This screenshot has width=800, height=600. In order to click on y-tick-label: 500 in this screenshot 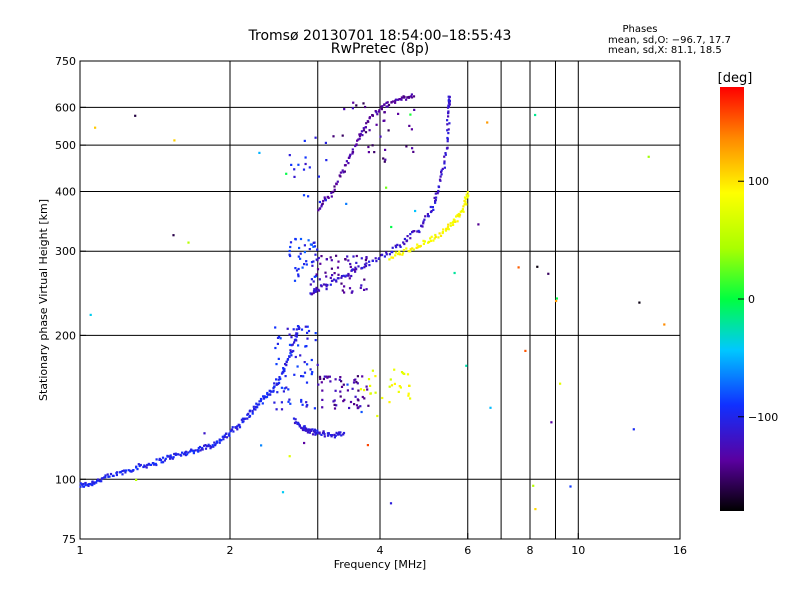, I will do `click(65, 145)`.